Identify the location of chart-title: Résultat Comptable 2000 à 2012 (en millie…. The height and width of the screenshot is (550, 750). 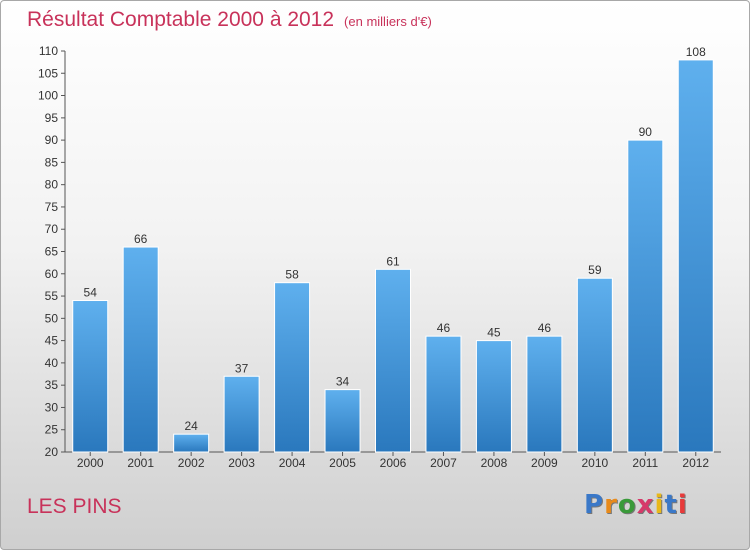
(229, 20).